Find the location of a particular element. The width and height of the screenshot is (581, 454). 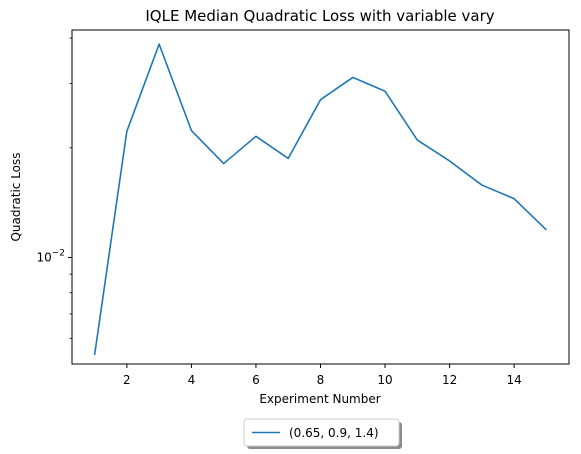

y-axis: 10−2 is located at coordinates (54, 188).